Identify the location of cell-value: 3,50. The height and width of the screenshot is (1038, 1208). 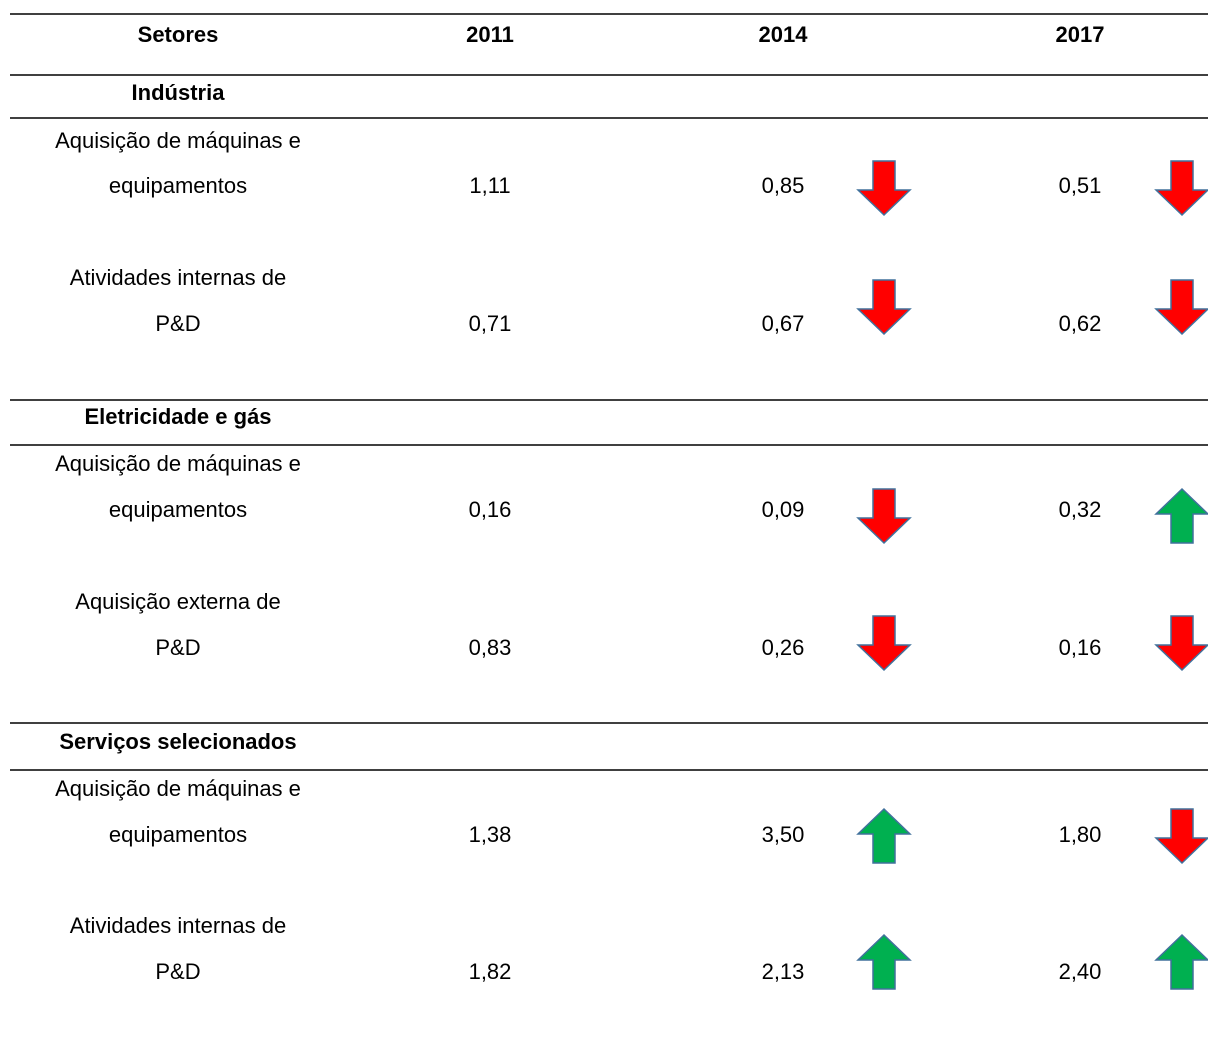
(783, 834).